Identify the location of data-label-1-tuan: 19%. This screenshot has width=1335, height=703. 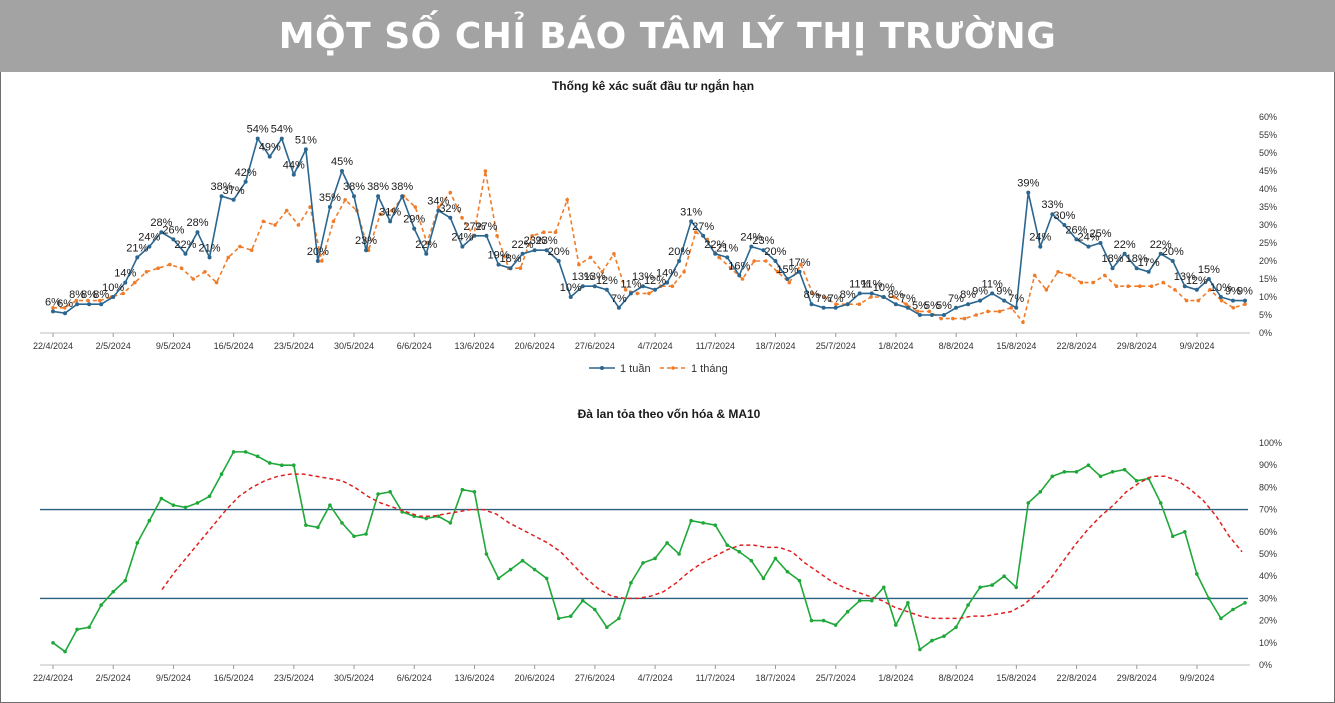
(498, 256).